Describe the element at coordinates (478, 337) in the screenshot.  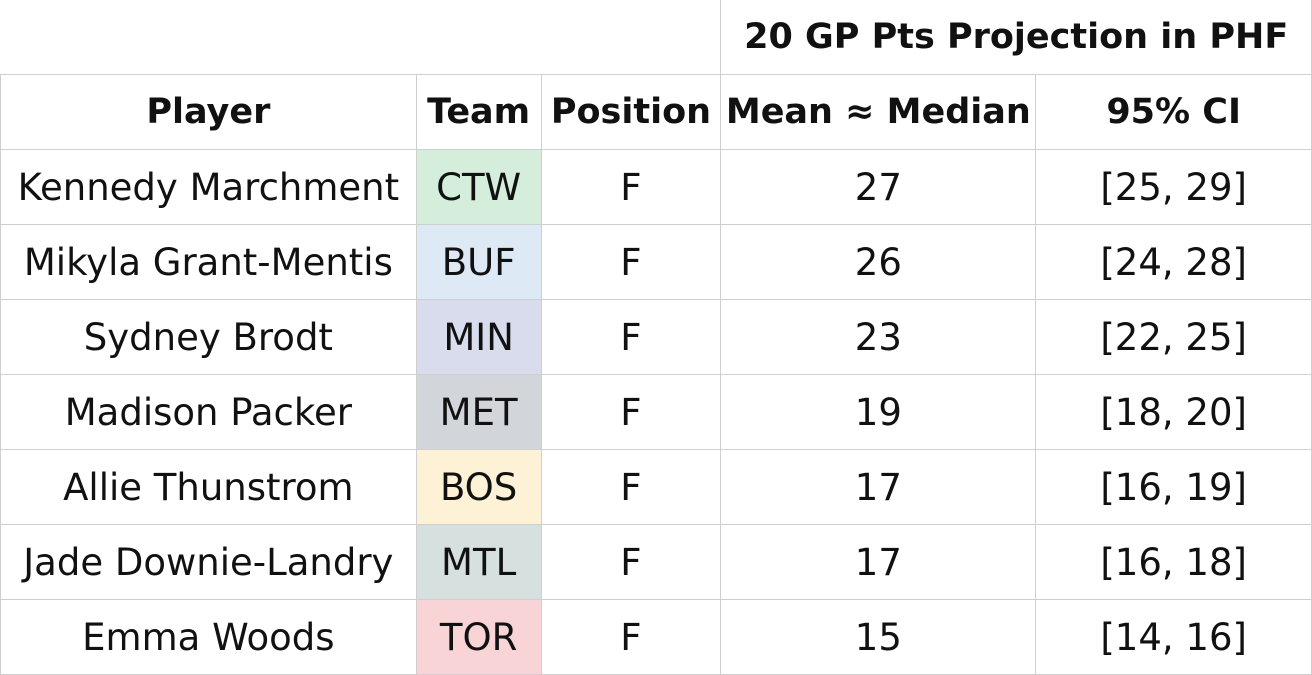
I see `team-cell: MIN` at that location.